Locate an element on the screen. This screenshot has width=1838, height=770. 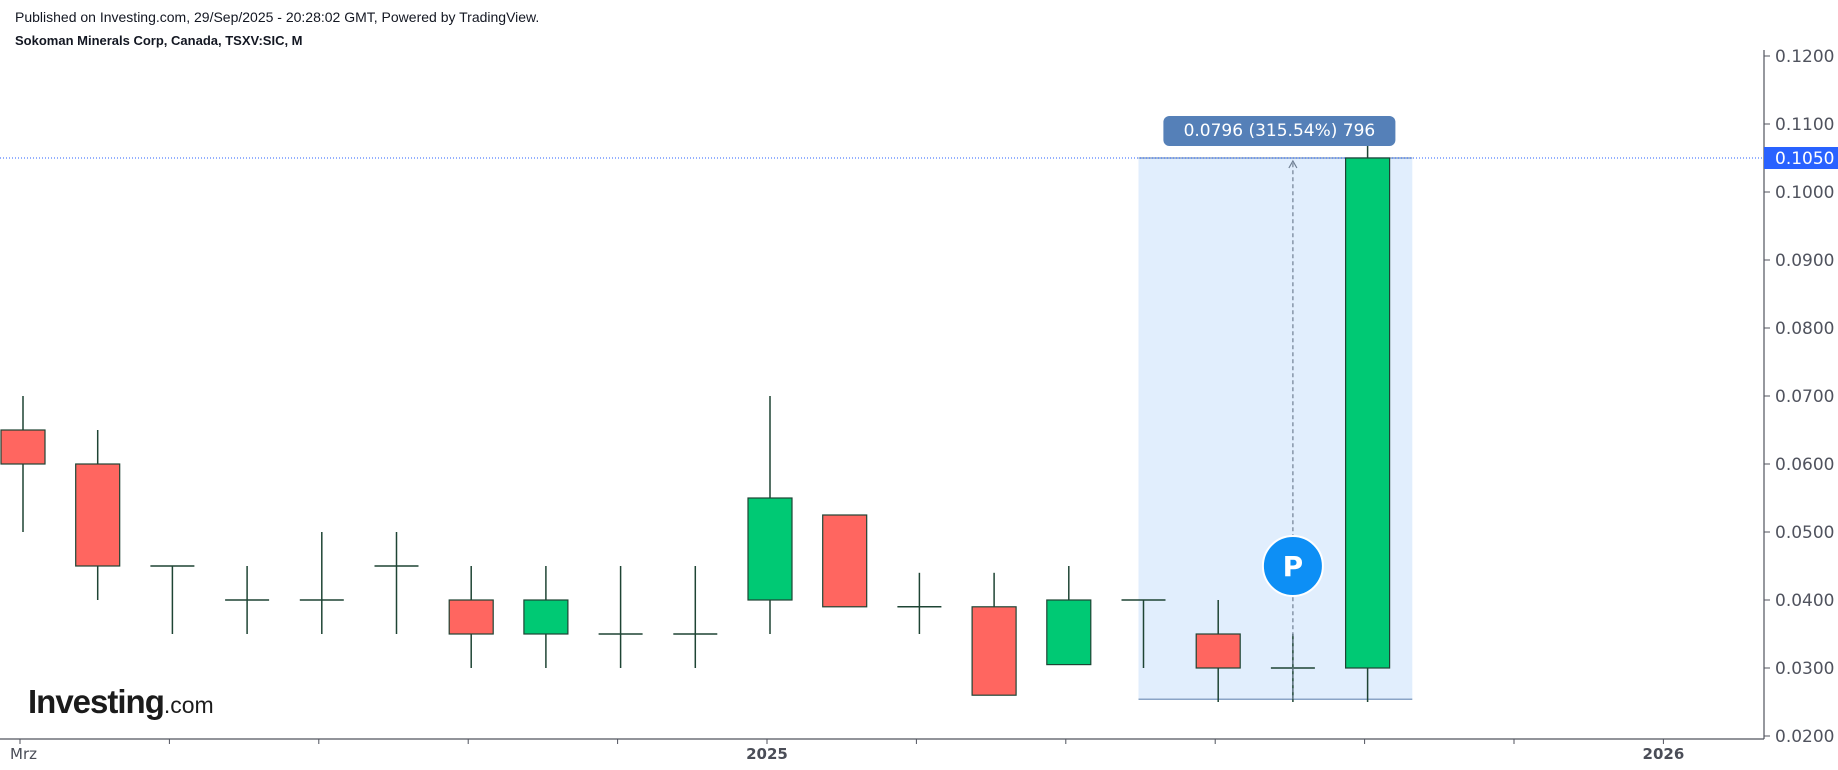
marker-label: P is located at coordinates (1293, 566).